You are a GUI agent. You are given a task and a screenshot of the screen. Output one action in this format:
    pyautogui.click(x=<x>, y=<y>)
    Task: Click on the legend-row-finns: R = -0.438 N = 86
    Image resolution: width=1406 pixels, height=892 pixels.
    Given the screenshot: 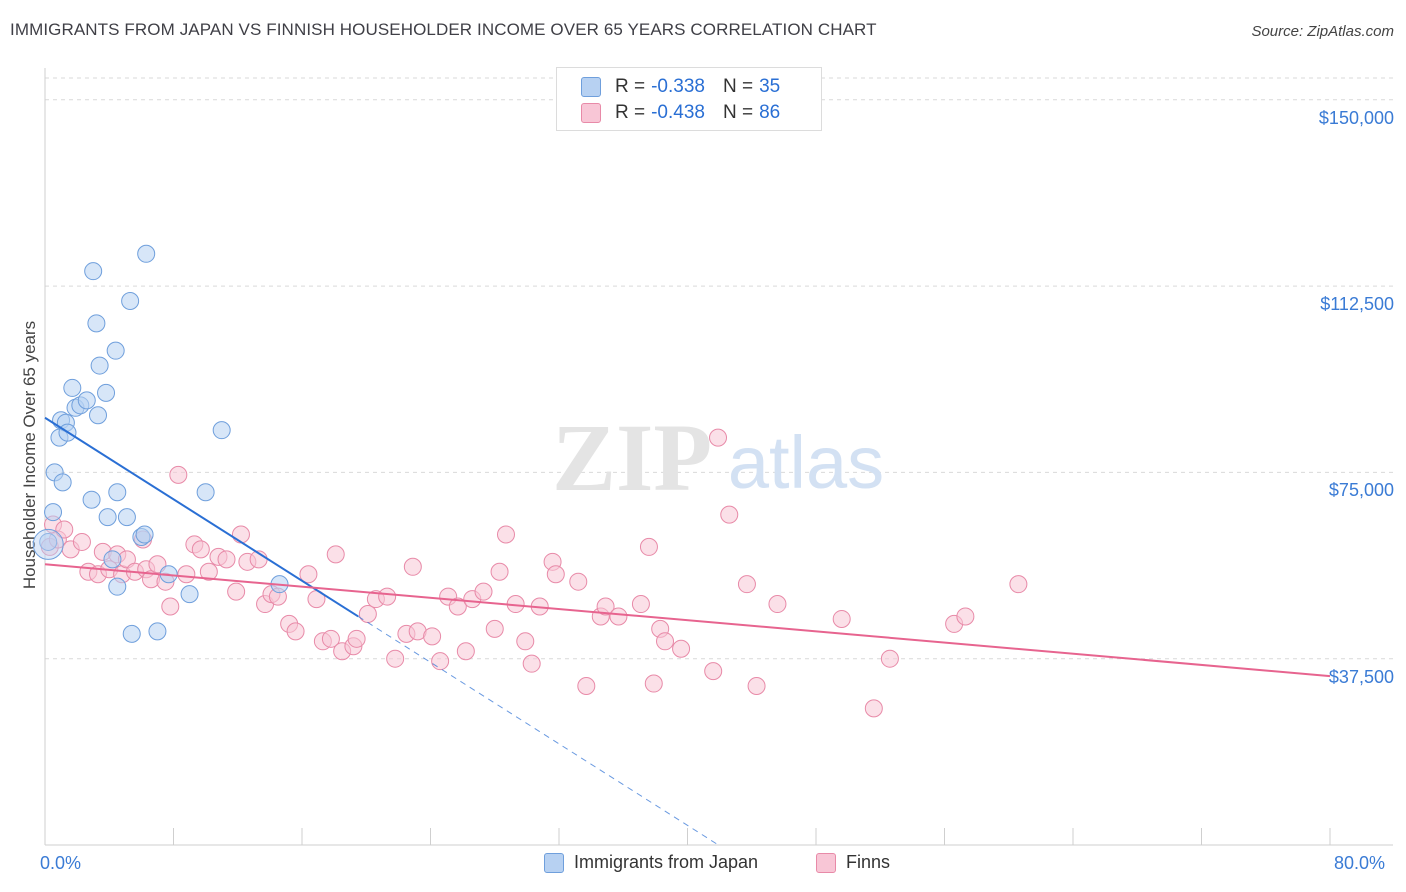 What is the action you would take?
    pyautogui.click(x=680, y=113)
    